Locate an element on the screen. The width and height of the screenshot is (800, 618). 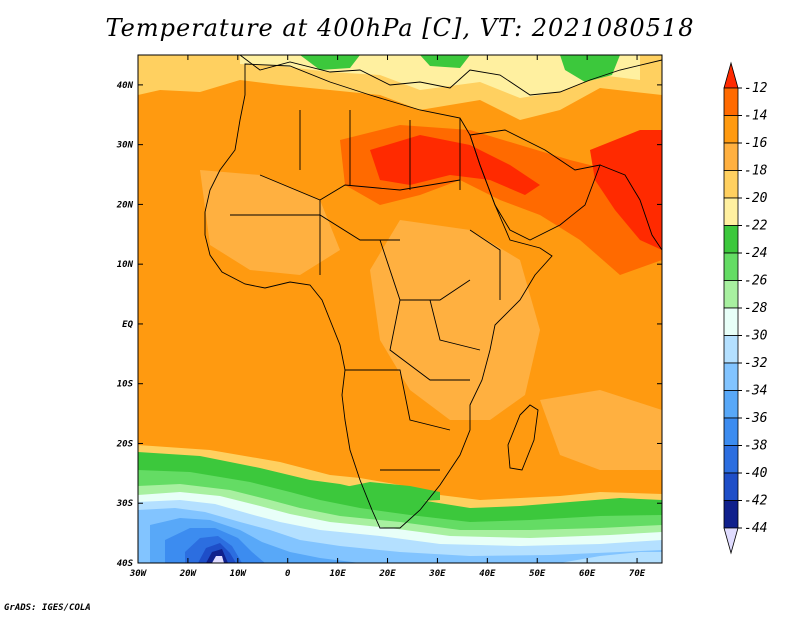
lon-tick-label: 30E is located at coordinates (437, 574).